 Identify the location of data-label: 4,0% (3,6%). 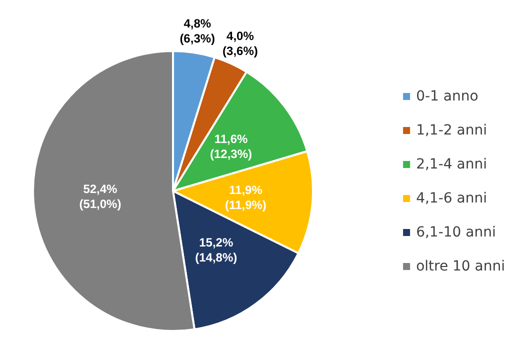
(240, 43).